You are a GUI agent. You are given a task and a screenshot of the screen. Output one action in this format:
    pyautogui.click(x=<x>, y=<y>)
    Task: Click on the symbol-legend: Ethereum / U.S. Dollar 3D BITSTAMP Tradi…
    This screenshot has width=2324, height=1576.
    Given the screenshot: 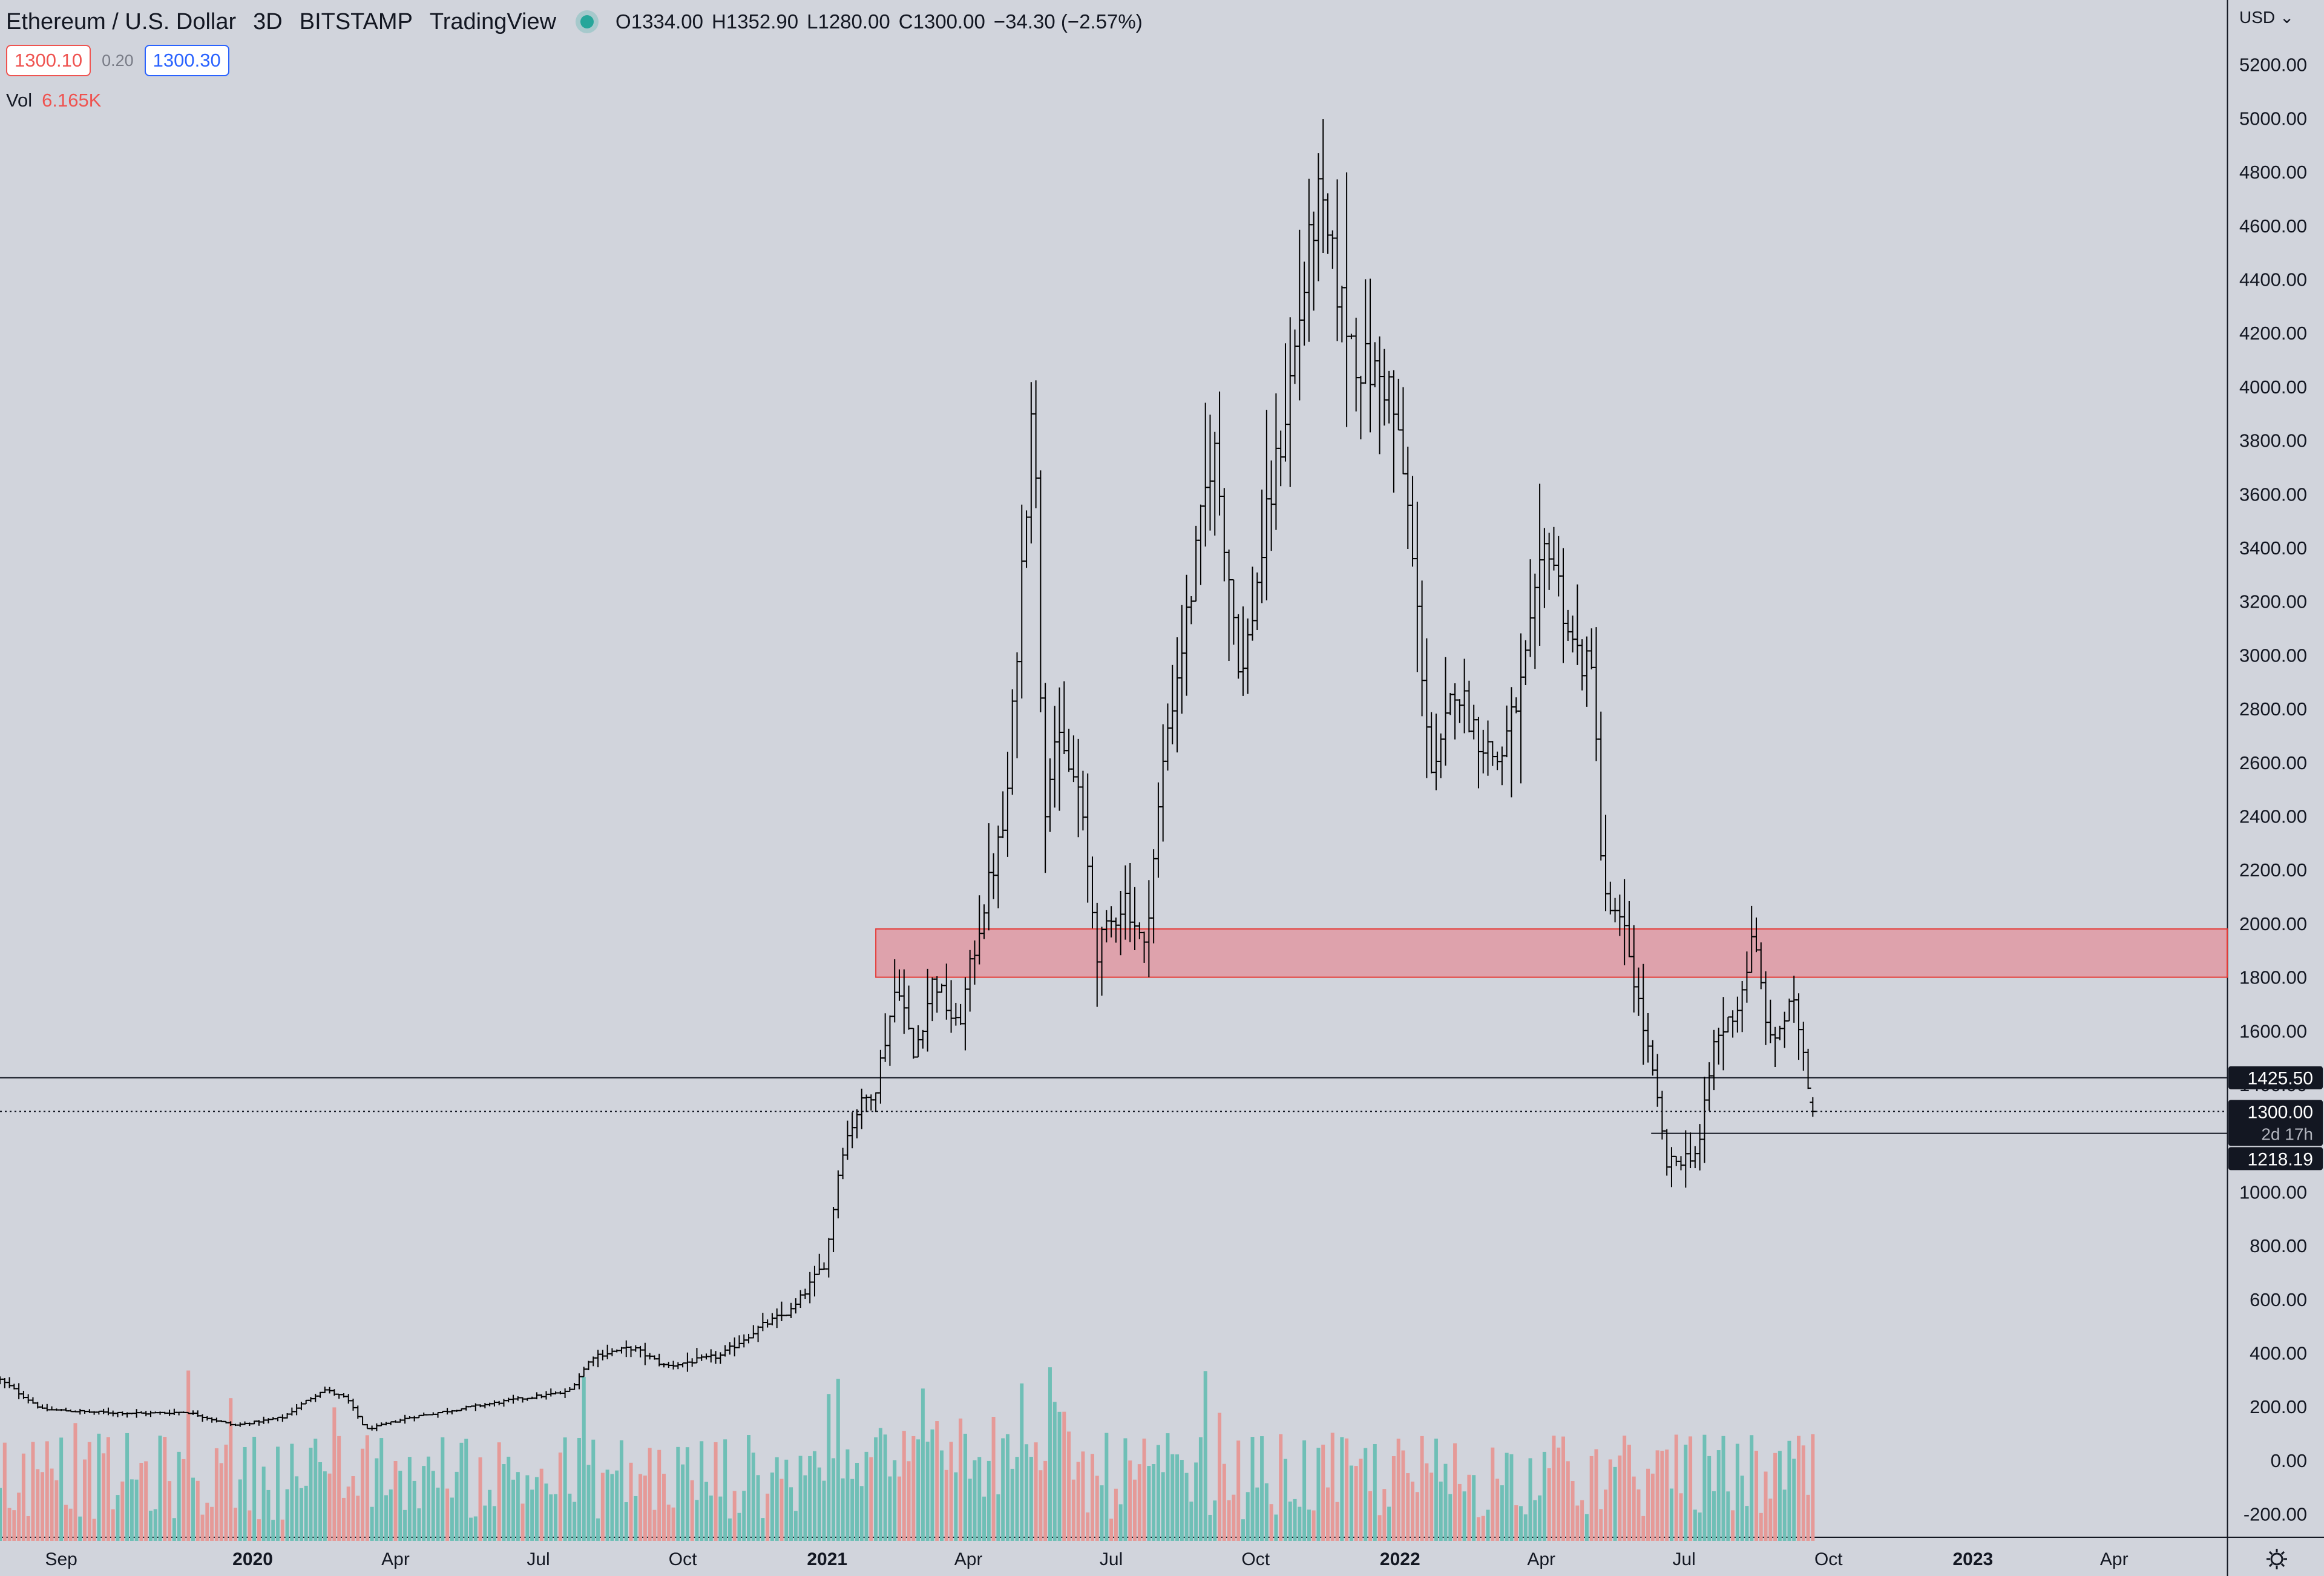 What is the action you would take?
    pyautogui.click(x=578, y=22)
    